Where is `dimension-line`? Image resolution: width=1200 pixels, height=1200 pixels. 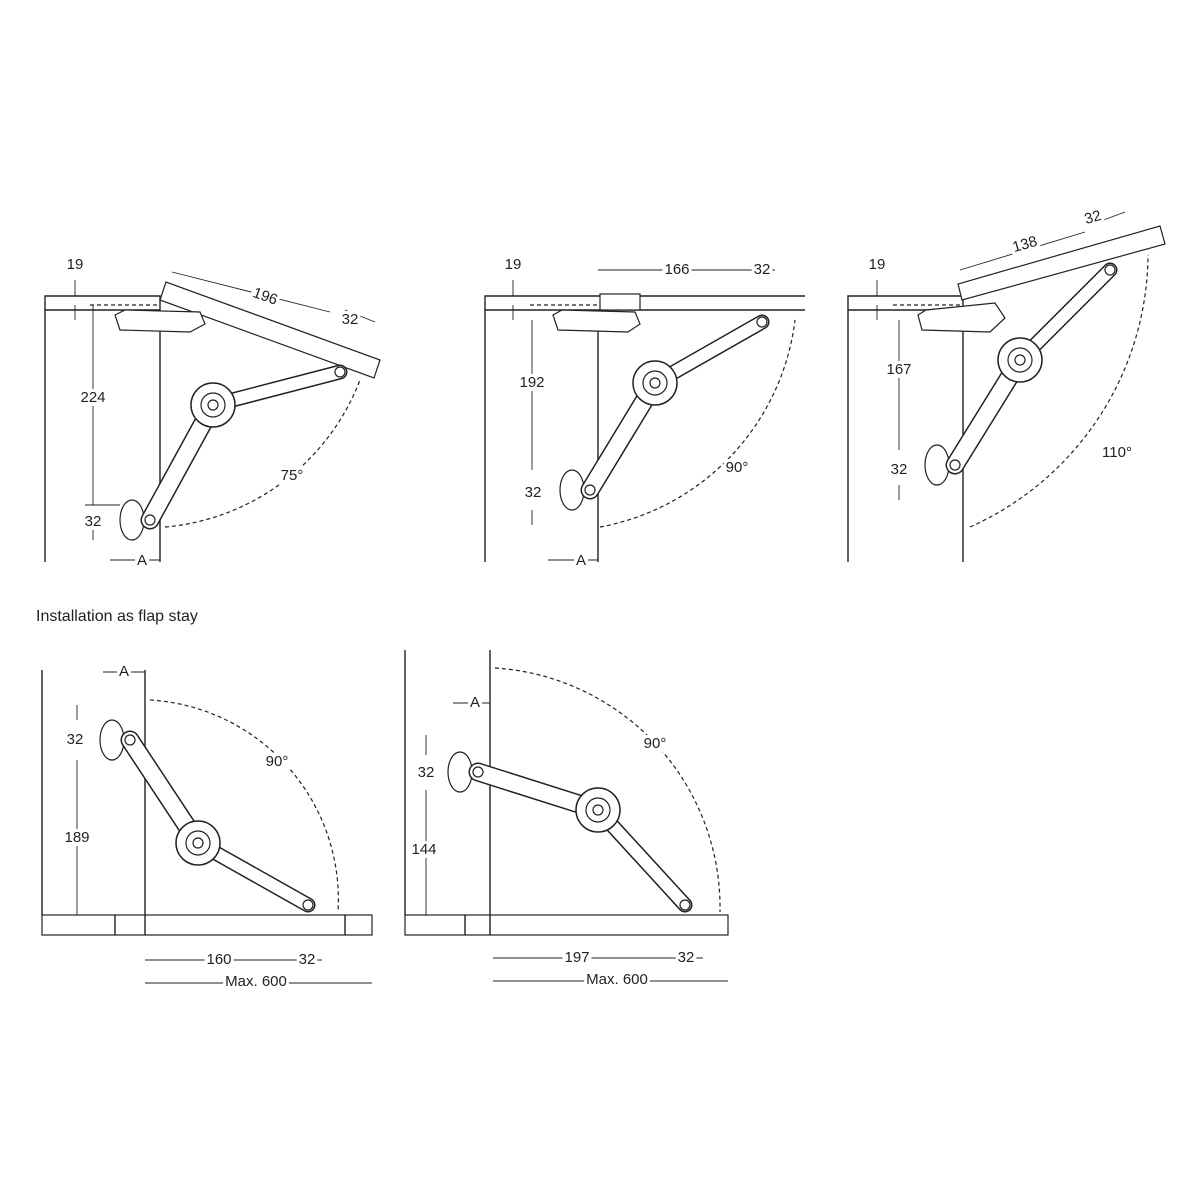
dimension-line is located at coordinates (251, 292).